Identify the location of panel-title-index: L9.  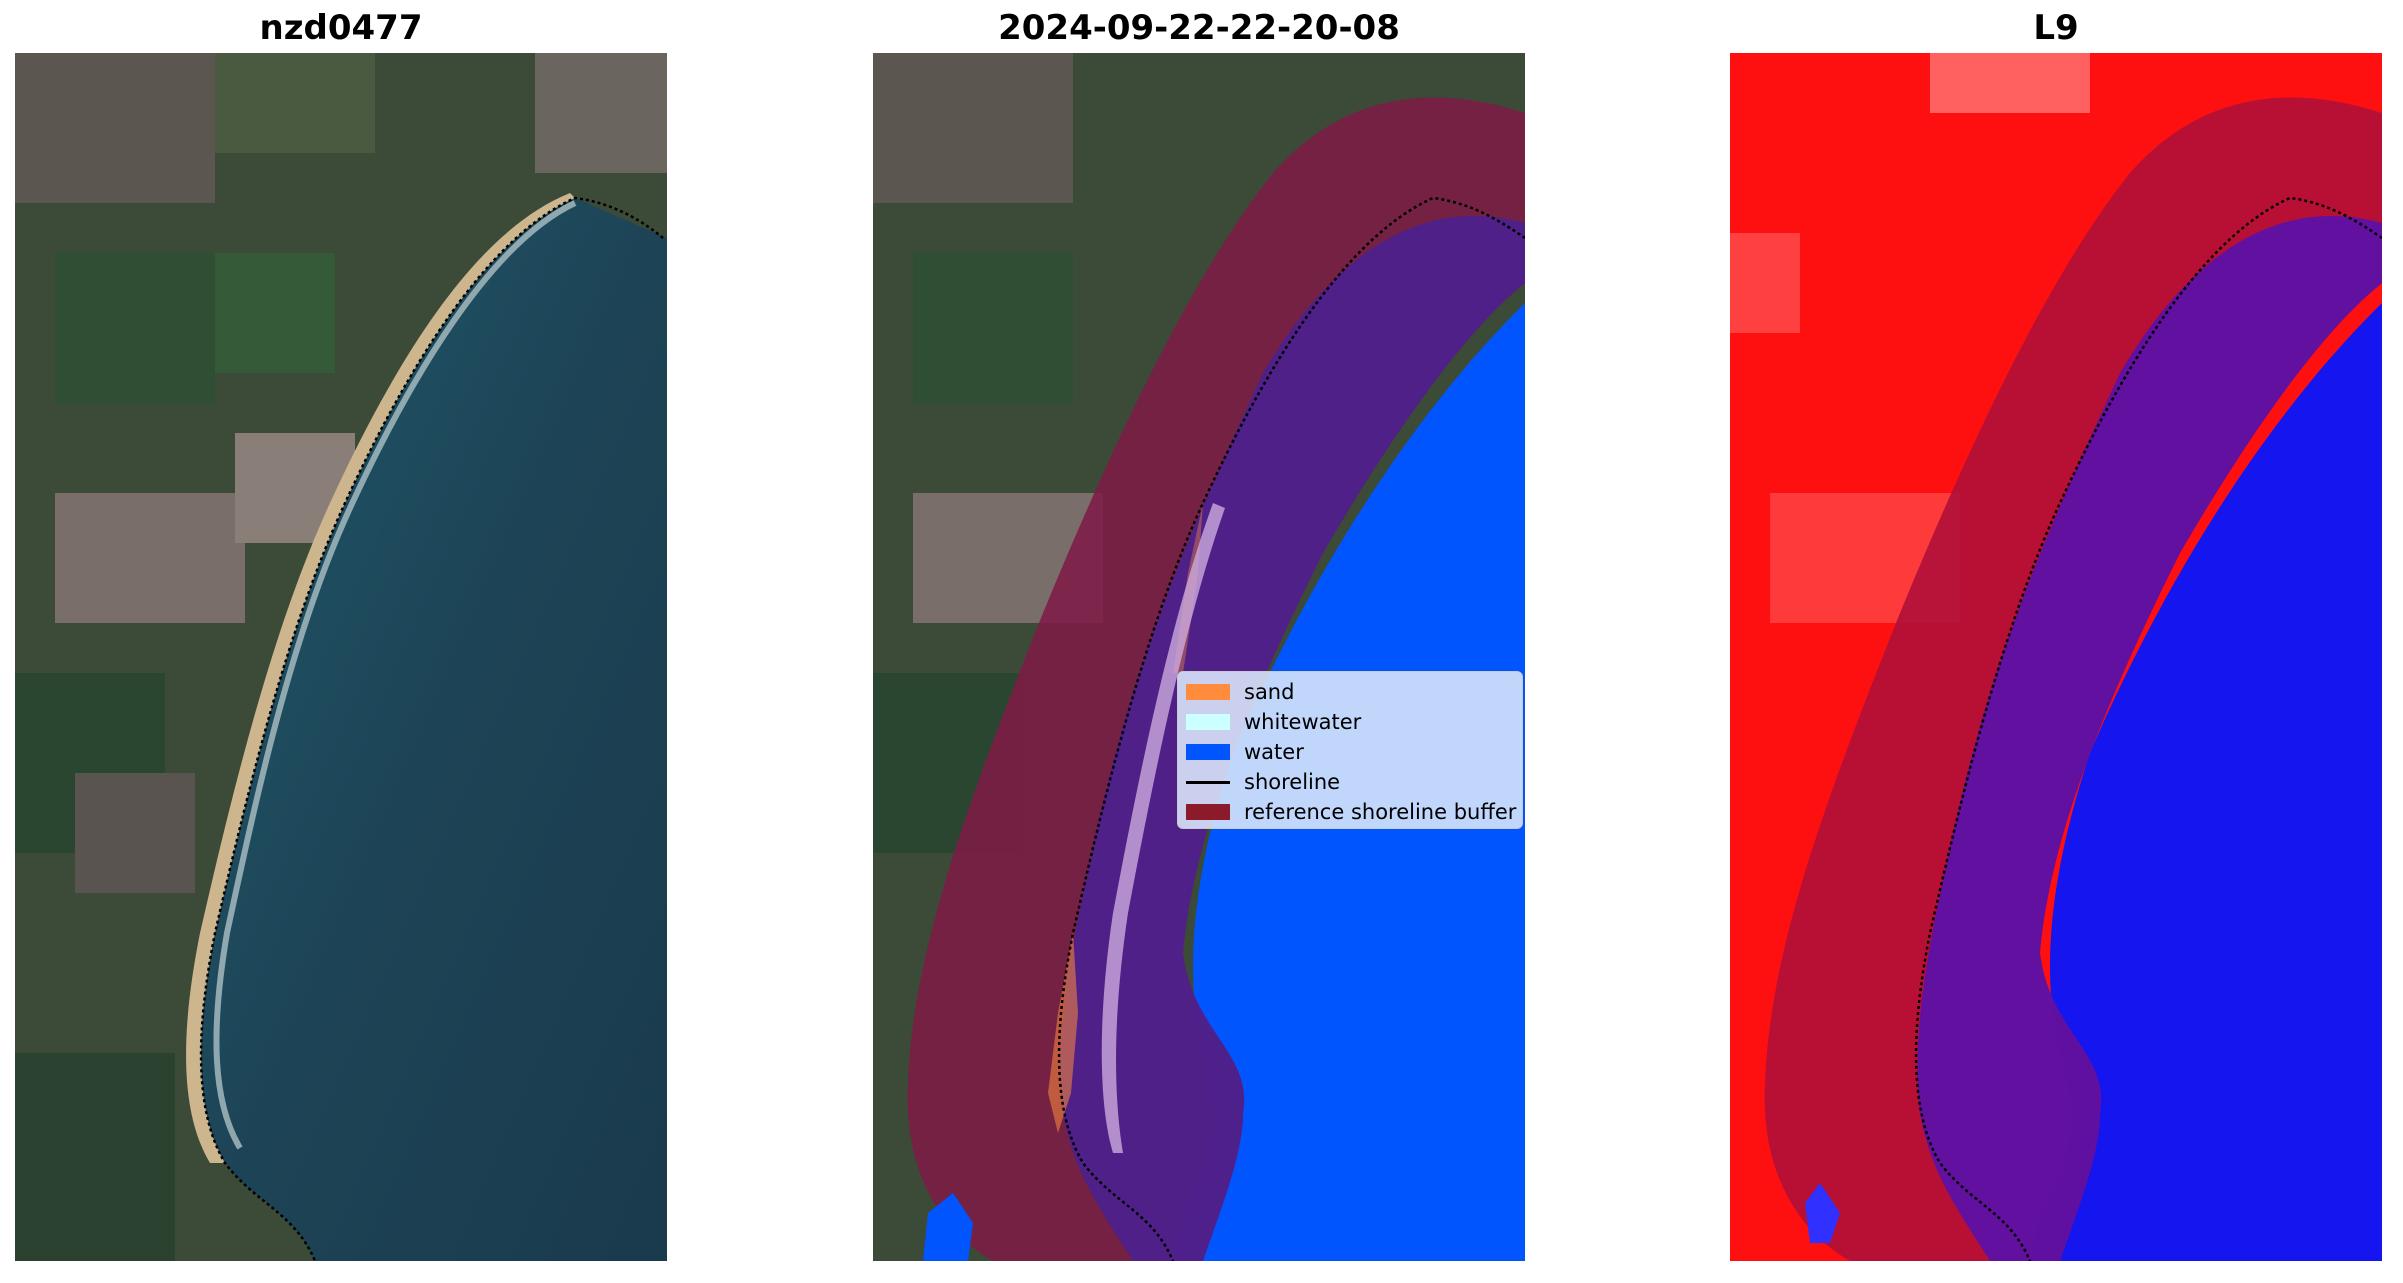
(2056, 28).